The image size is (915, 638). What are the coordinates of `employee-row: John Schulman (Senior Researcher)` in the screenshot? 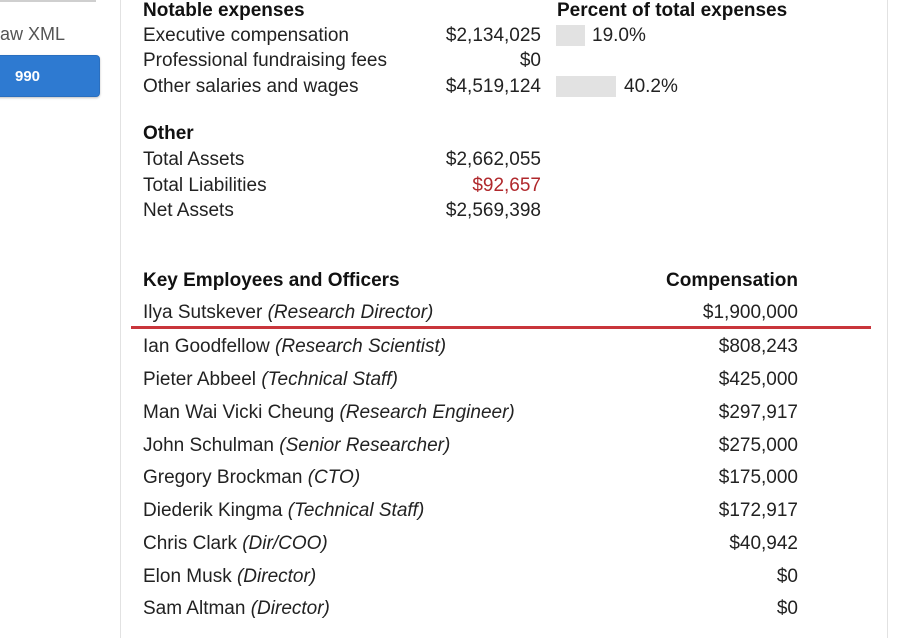 It's located at (296, 446).